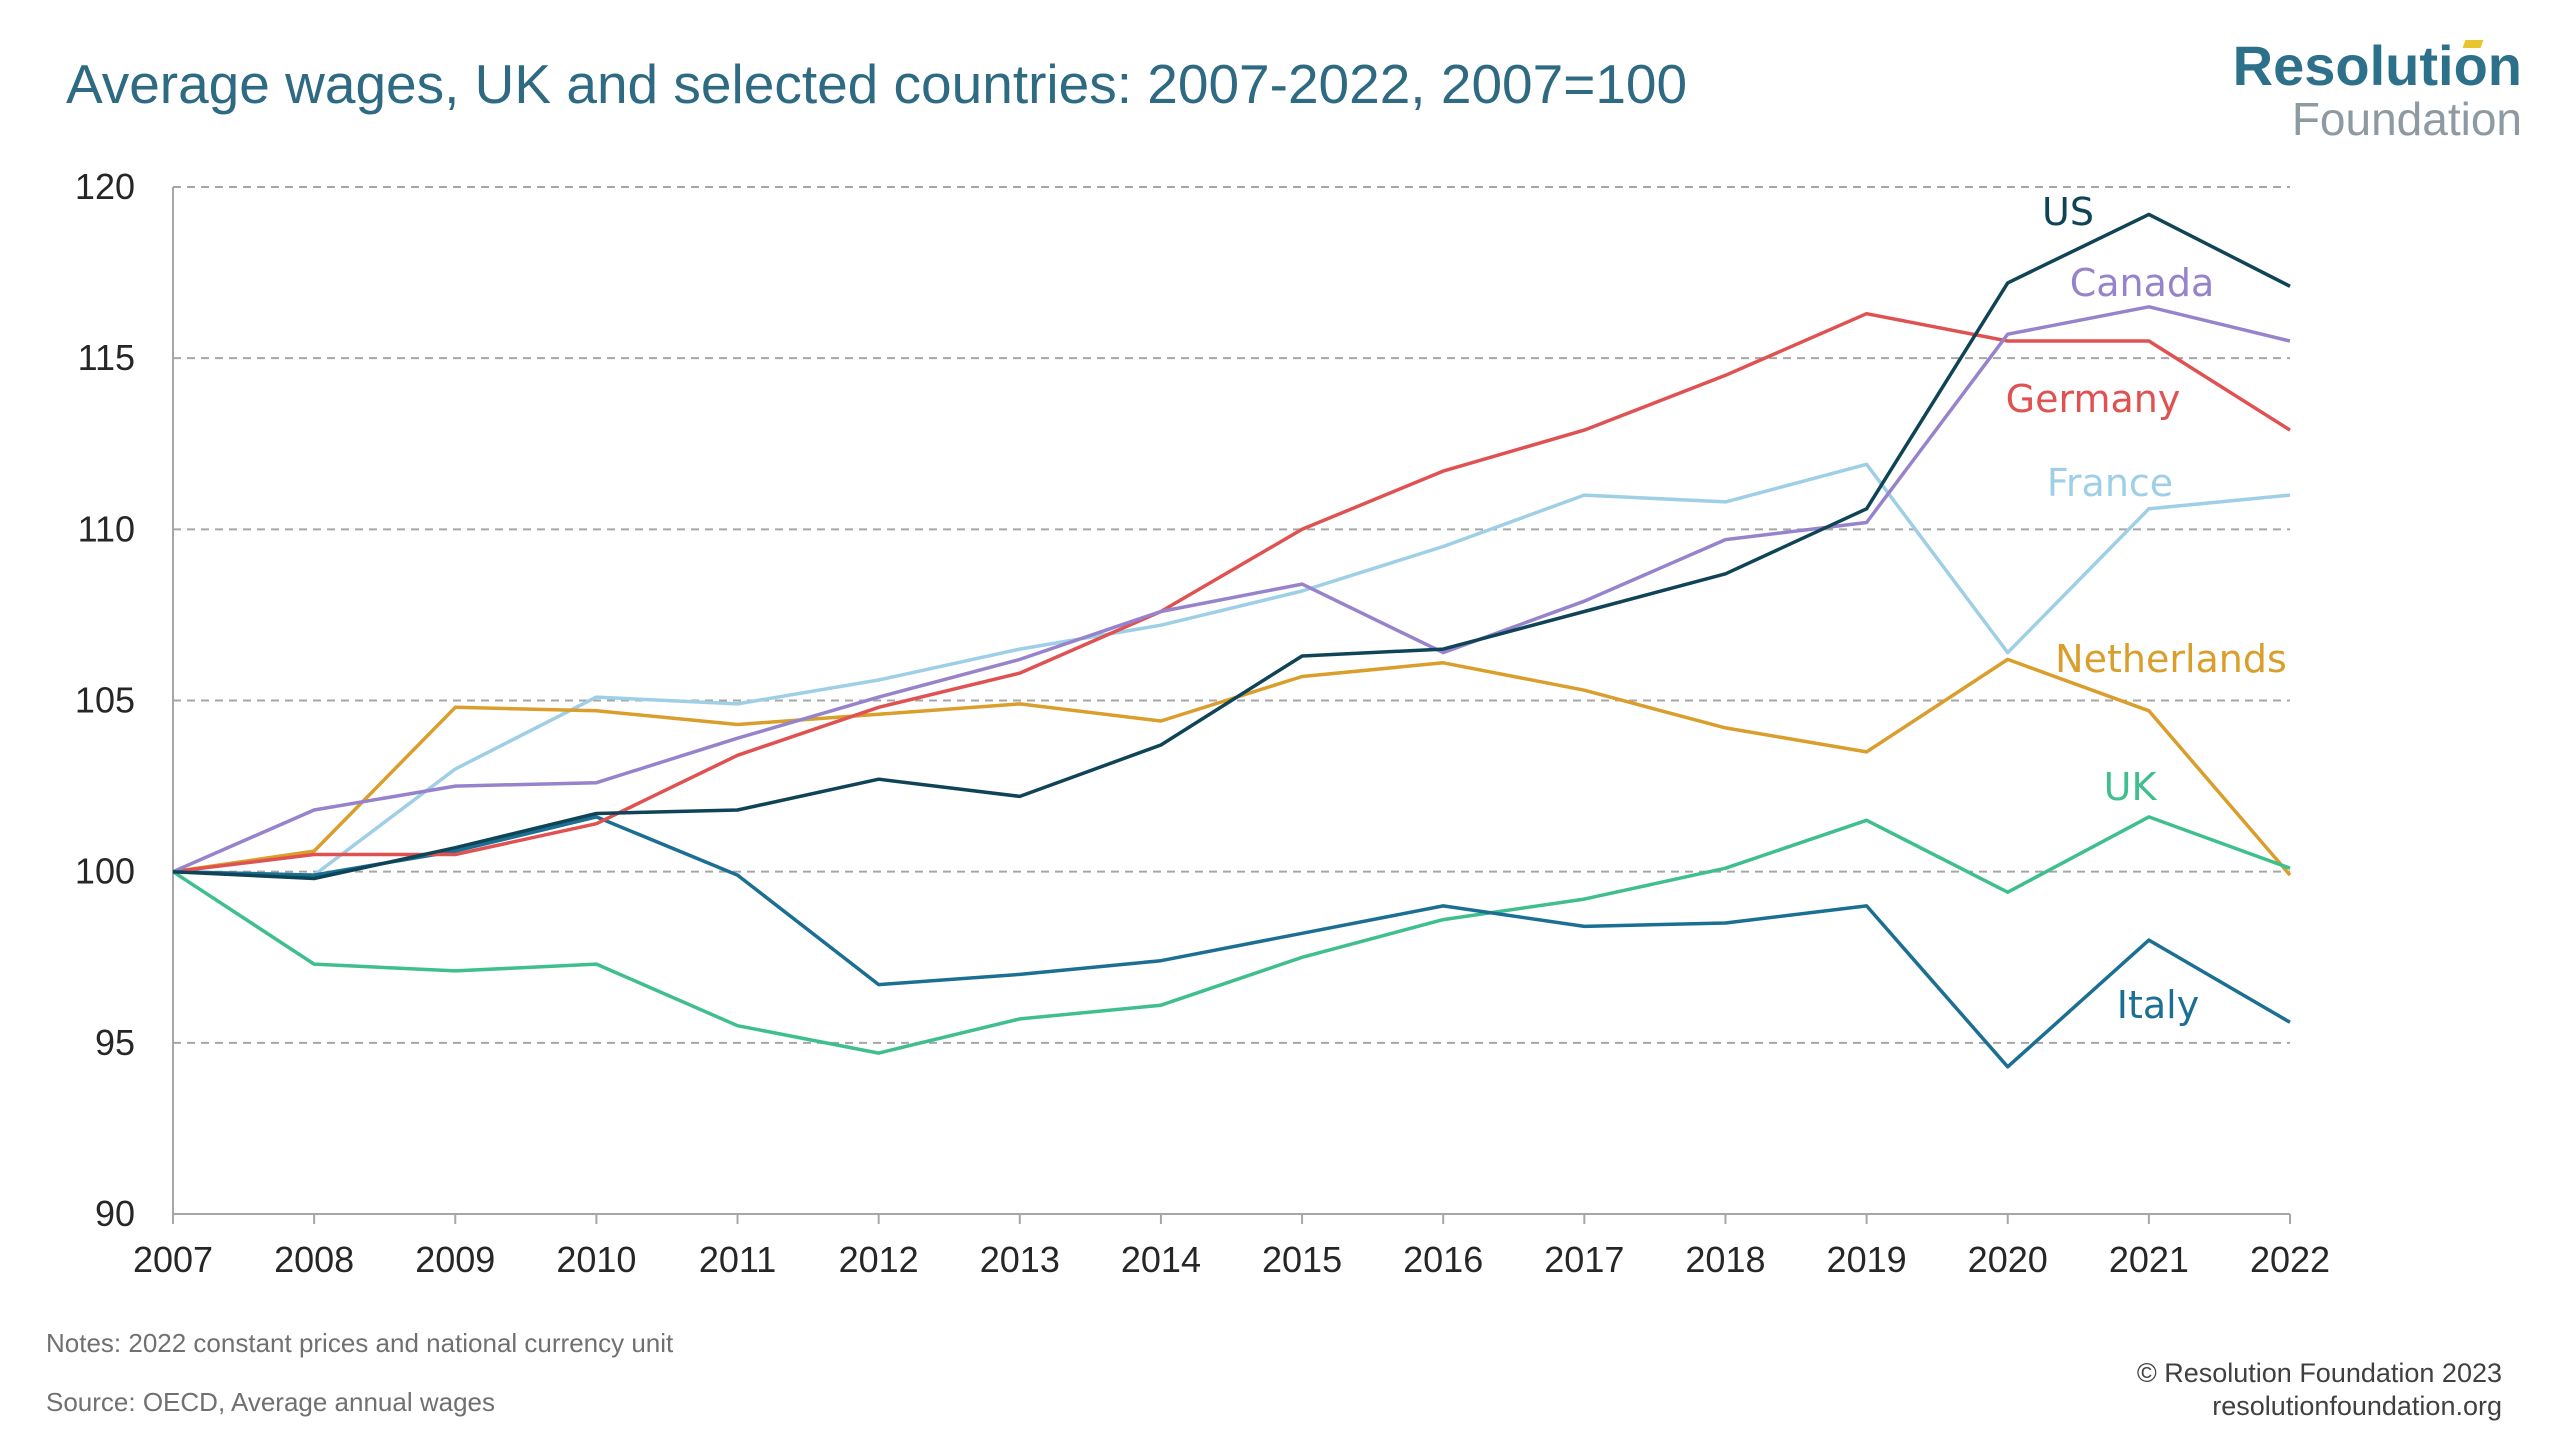 The image size is (2560, 1440). Describe the element at coordinates (1161, 1259) in the screenshot. I see `x-tick-label: 2014` at that location.